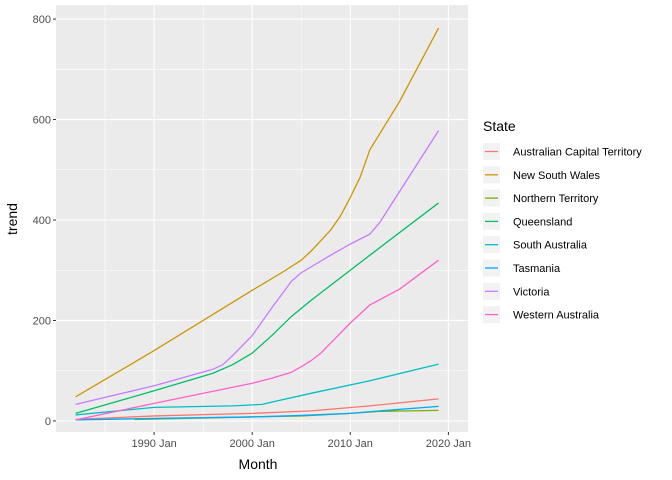 Image resolution: width=672 pixels, height=480 pixels. What do you see at coordinates (537, 269) in the screenshot?
I see `legend-label-tasmania: Tasmania` at bounding box center [537, 269].